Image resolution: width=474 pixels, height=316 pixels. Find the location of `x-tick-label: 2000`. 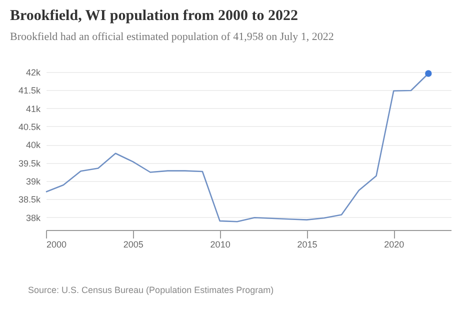

x-tick-label: 2000 is located at coordinates (56, 245).